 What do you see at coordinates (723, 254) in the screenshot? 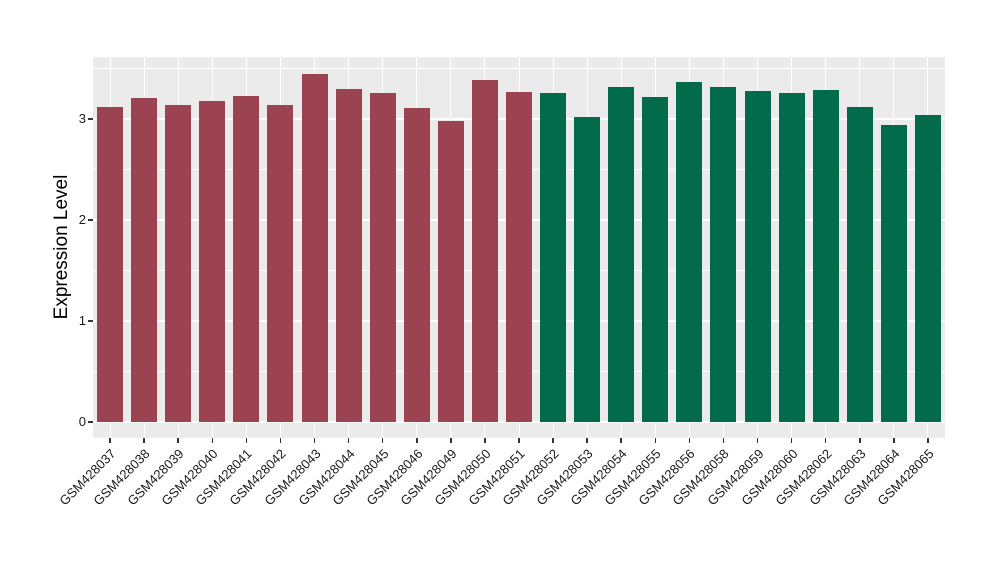
I see `bar-GSM428058` at bounding box center [723, 254].